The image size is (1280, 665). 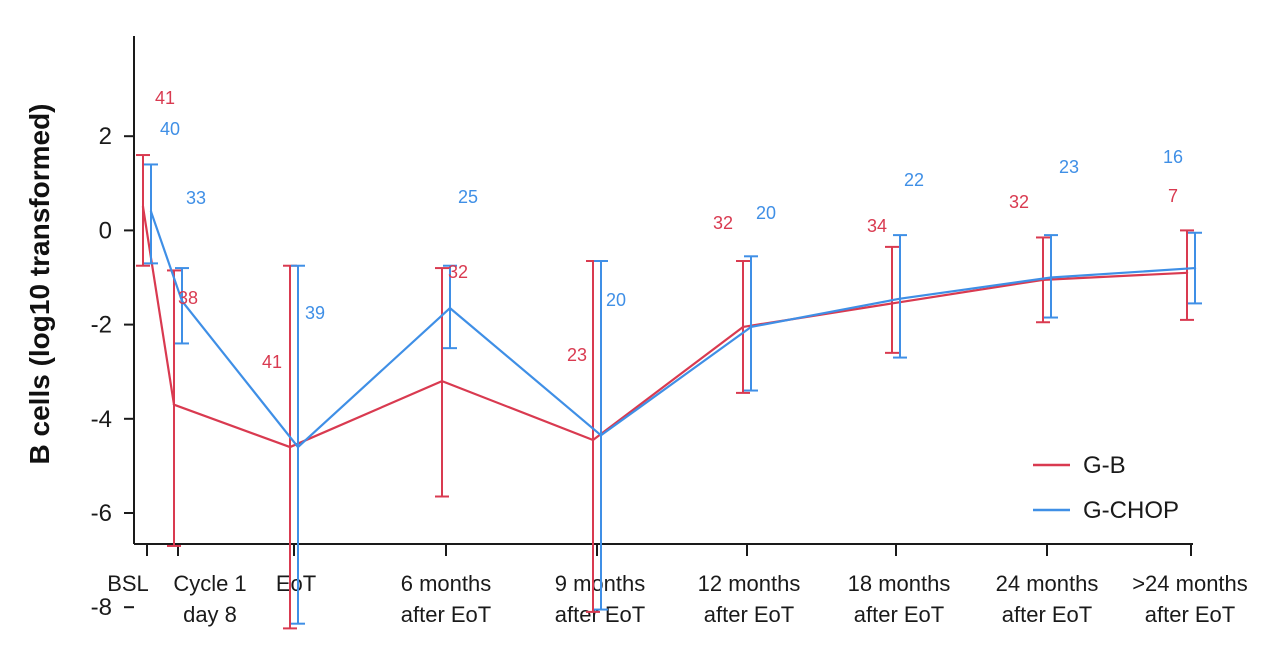 I want to click on x-tick-label: 24 months, so click(x=1047, y=583).